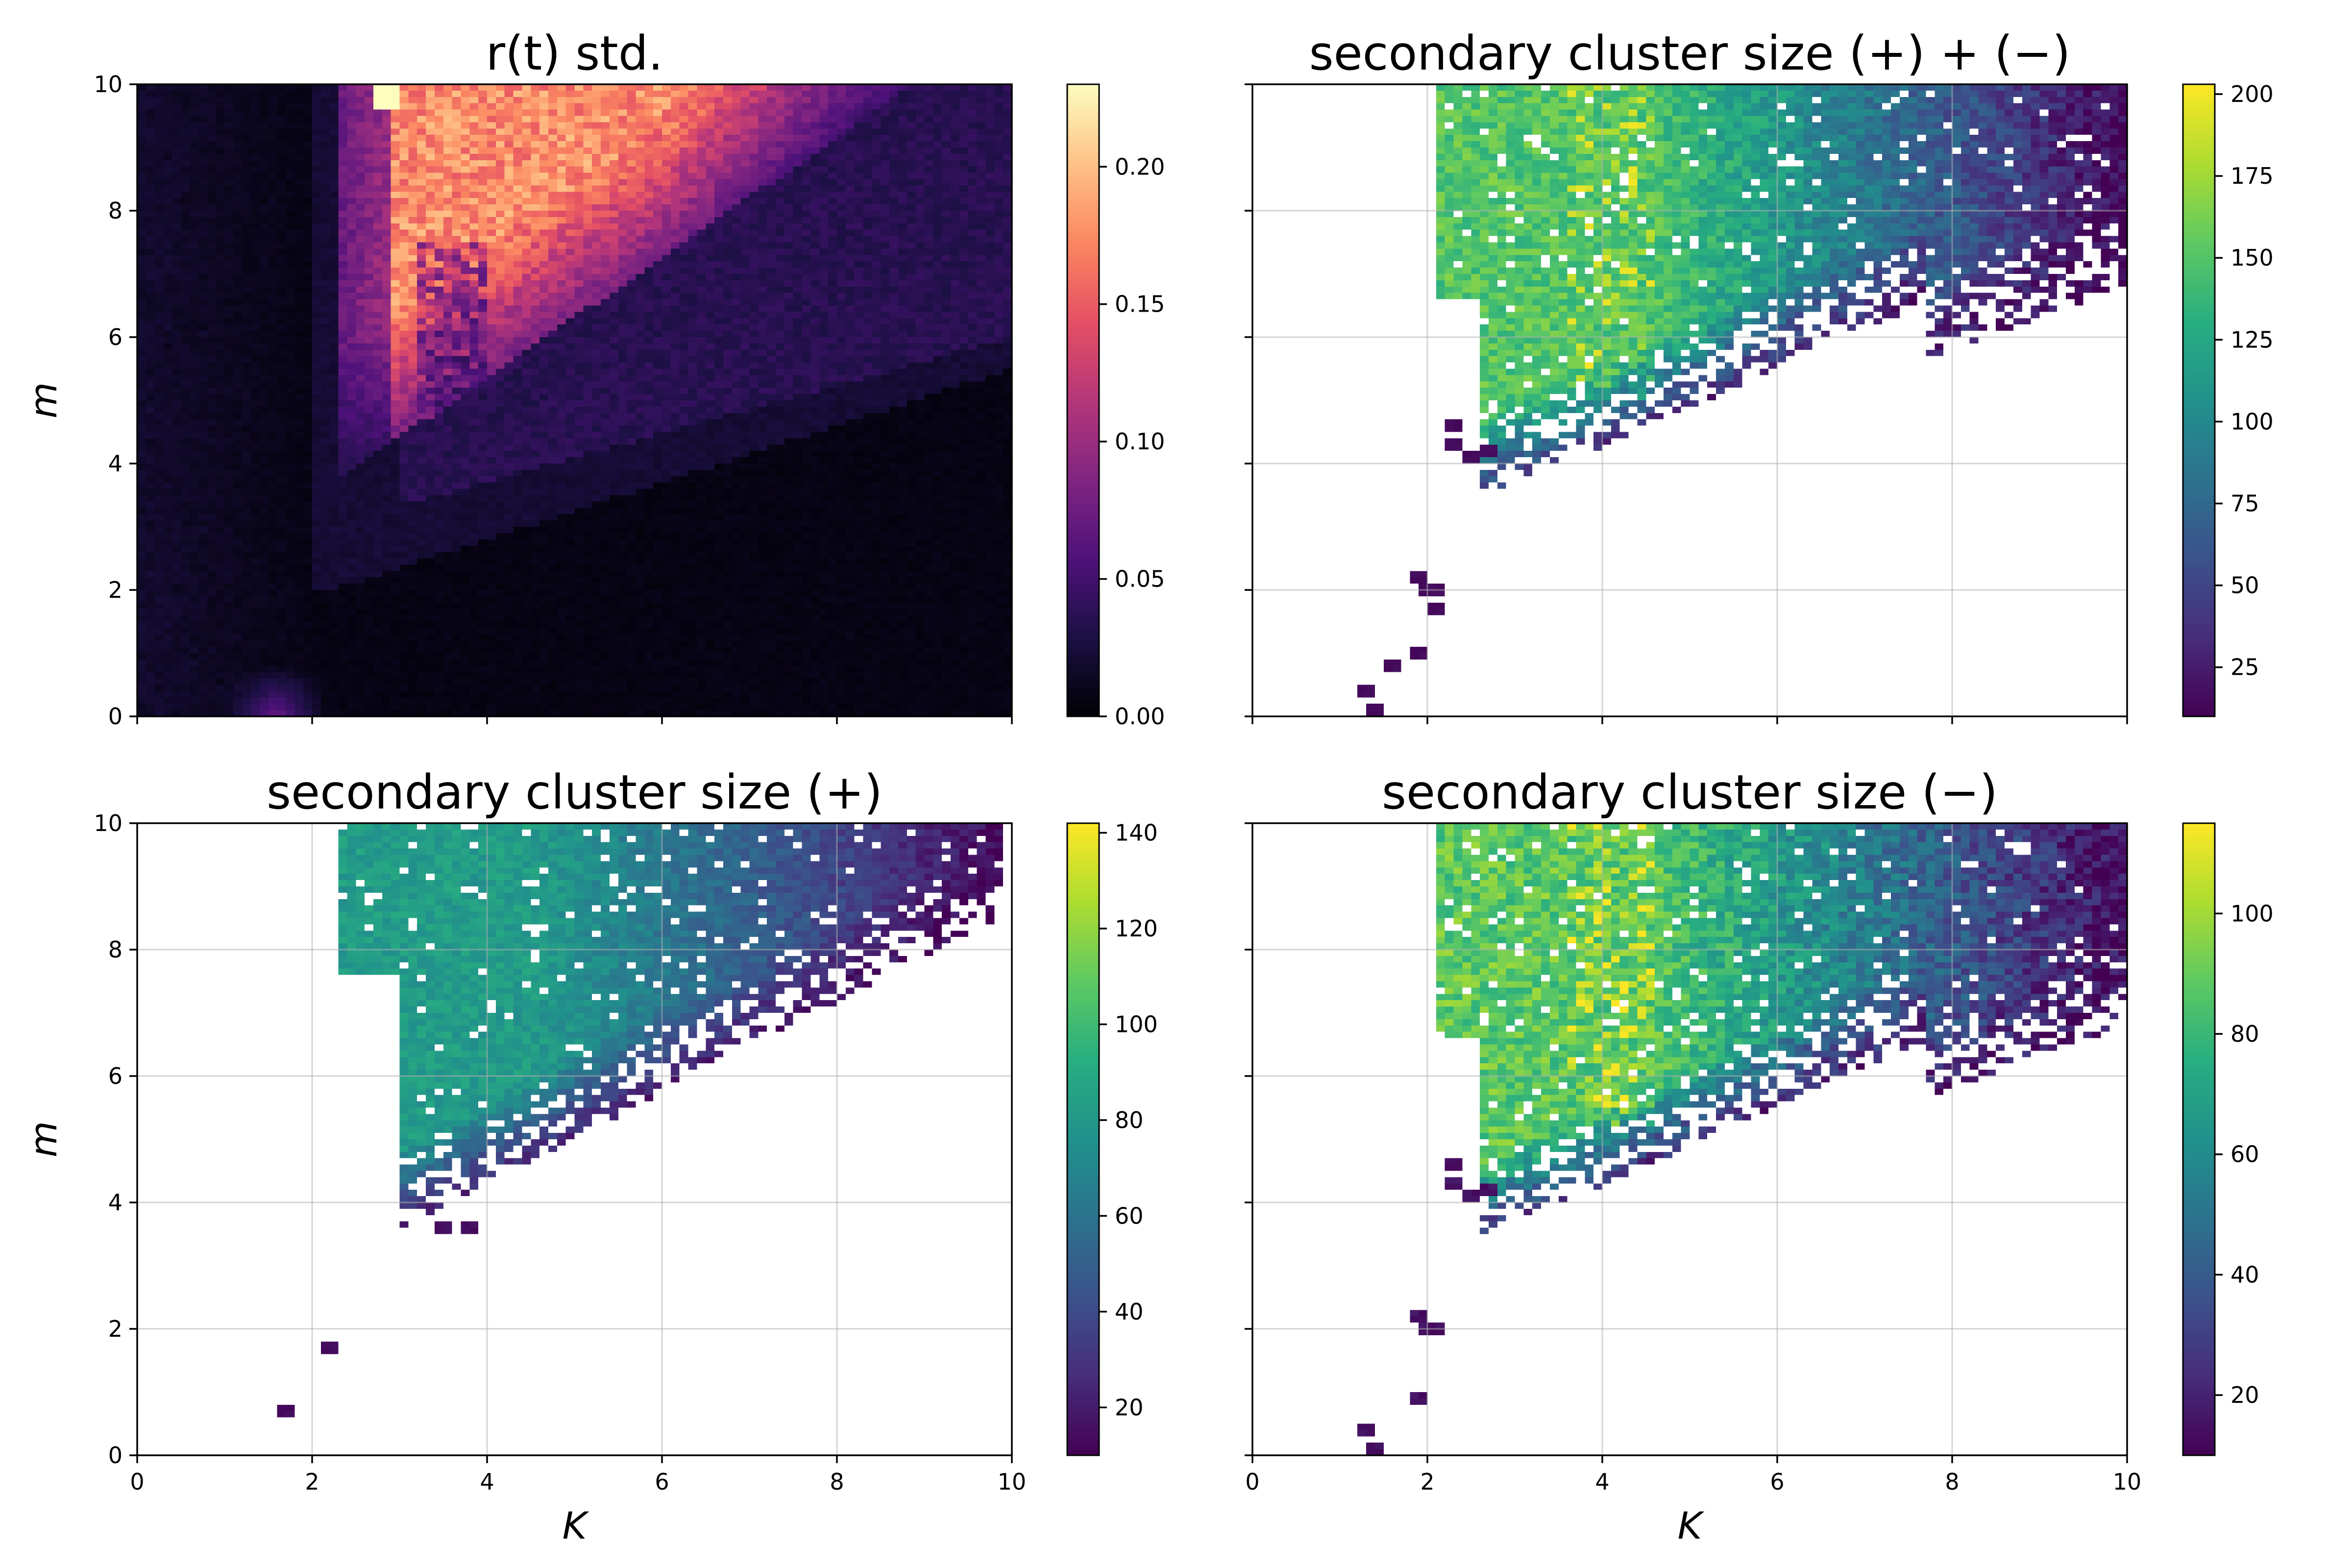  Describe the element at coordinates (2244, 585) in the screenshot. I see `colorbar-tick-label: 50` at that location.